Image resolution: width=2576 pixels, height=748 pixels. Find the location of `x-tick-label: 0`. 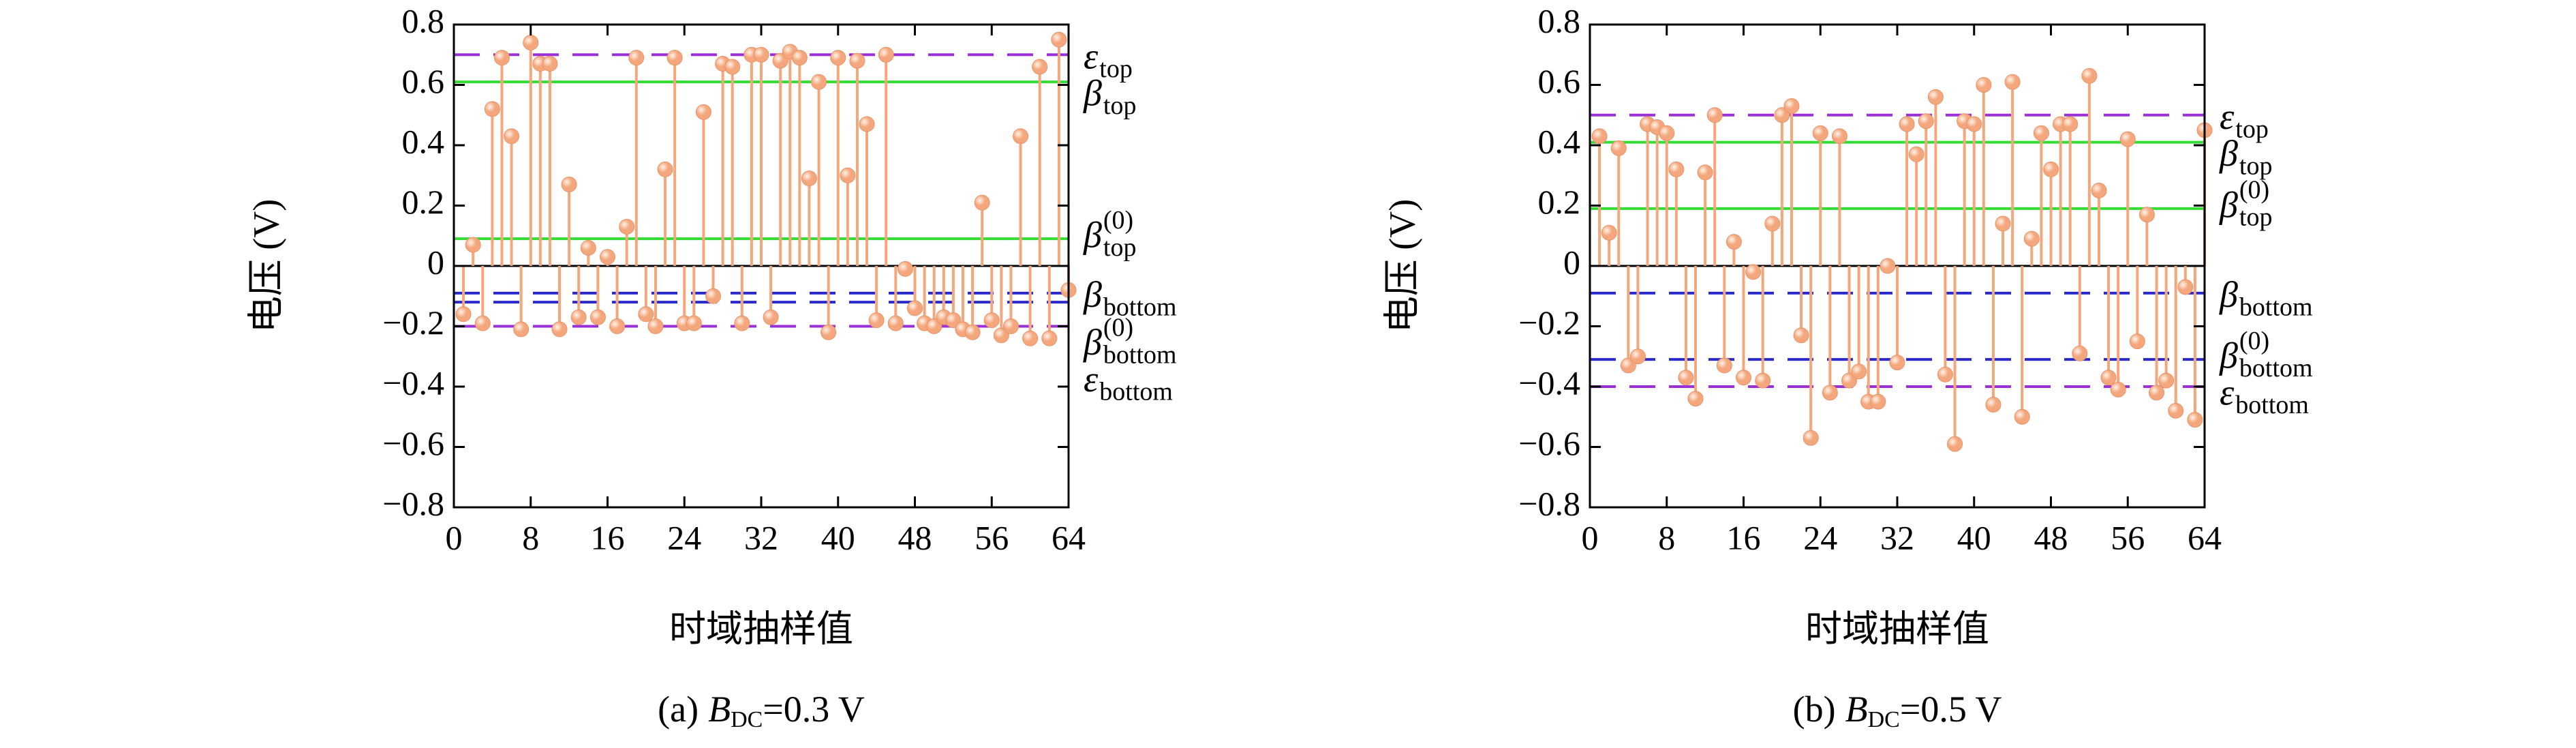

x-tick-label: 0 is located at coordinates (454, 537).